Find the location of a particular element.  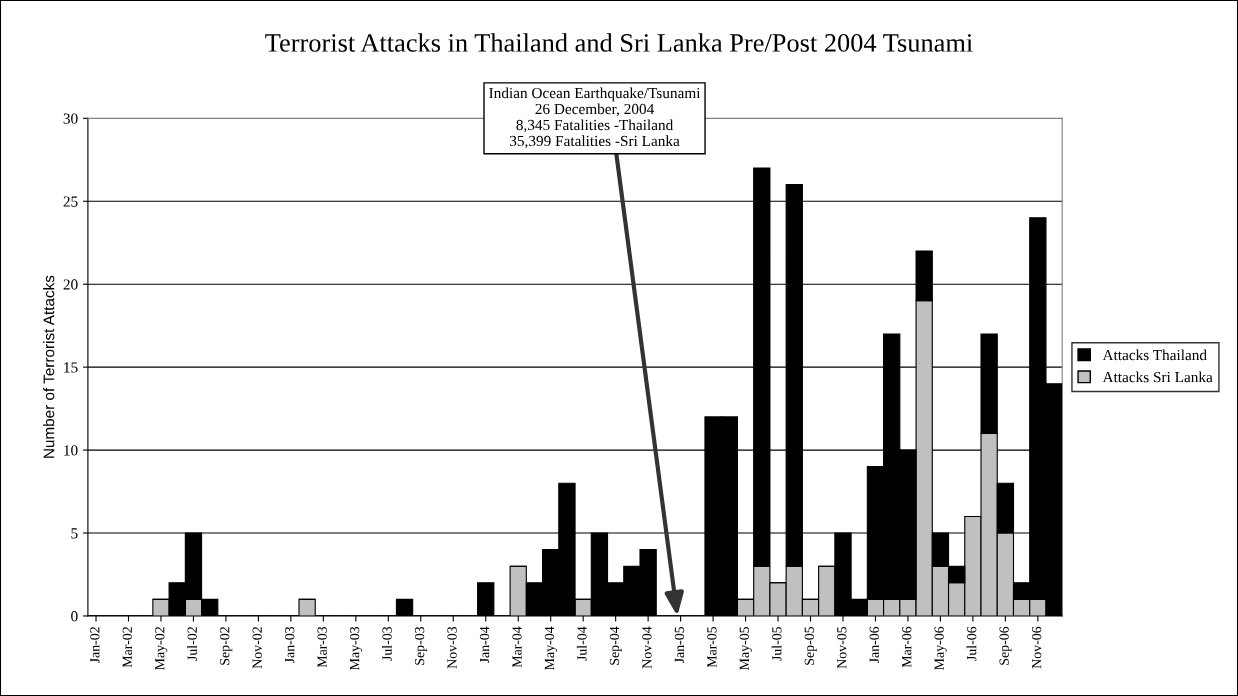

x-tick-label: May-06 is located at coordinates (940, 648).